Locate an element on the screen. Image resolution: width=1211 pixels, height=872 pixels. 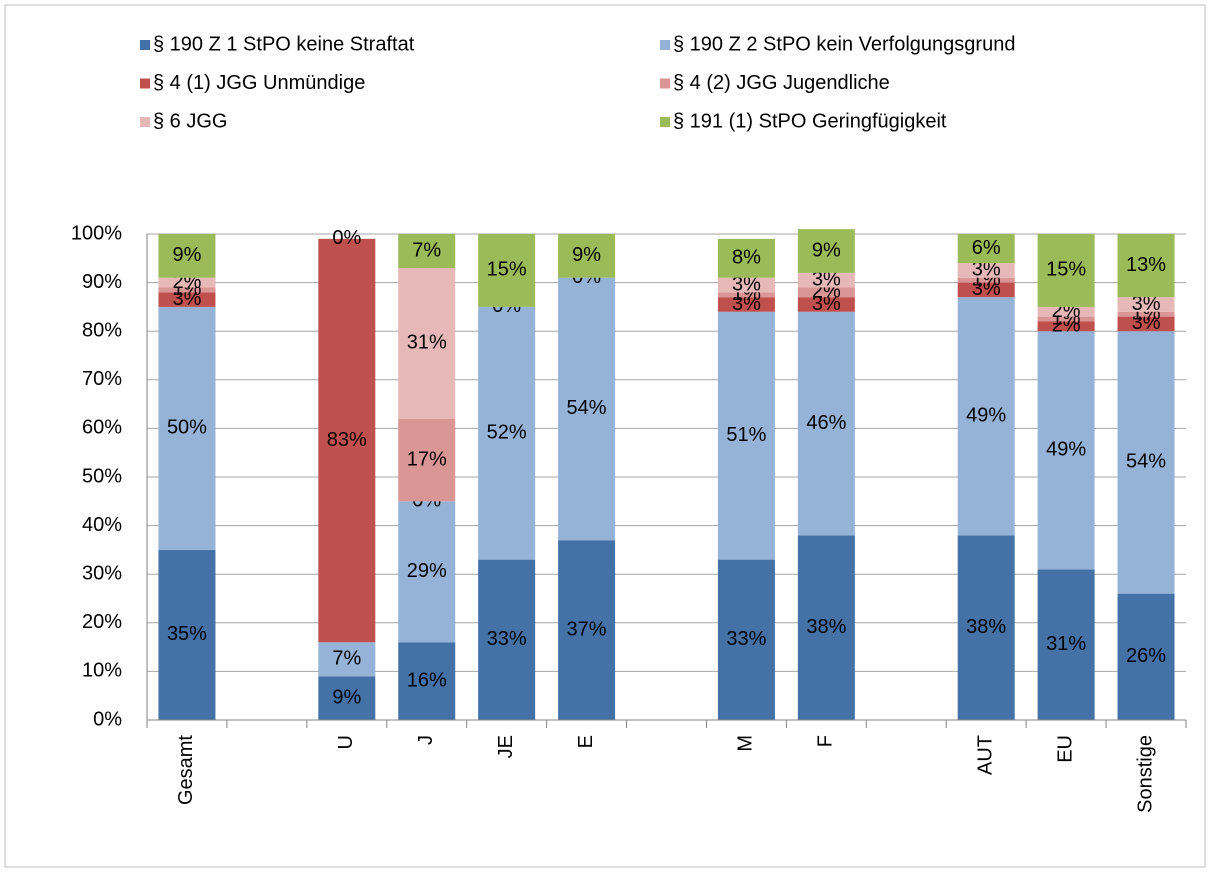
x-tick-label: E is located at coordinates (586, 741).